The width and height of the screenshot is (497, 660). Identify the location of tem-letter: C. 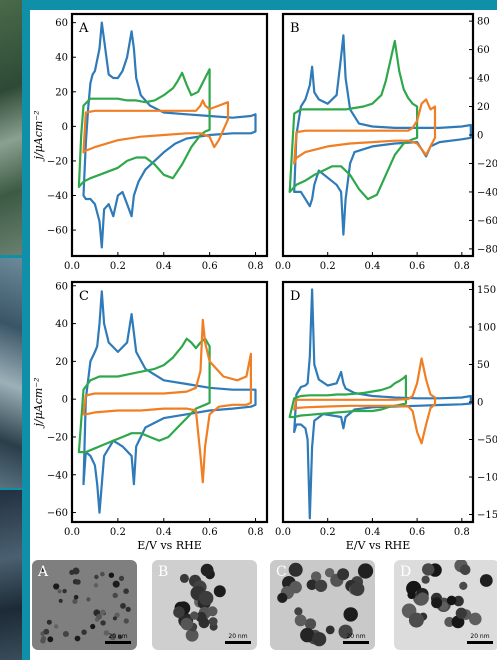
(281, 572).